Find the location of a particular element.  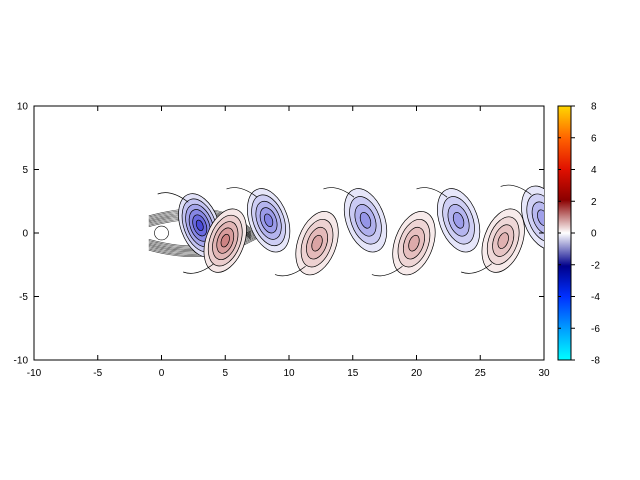

colorbar-tick-label: -6 is located at coordinates (595, 329).